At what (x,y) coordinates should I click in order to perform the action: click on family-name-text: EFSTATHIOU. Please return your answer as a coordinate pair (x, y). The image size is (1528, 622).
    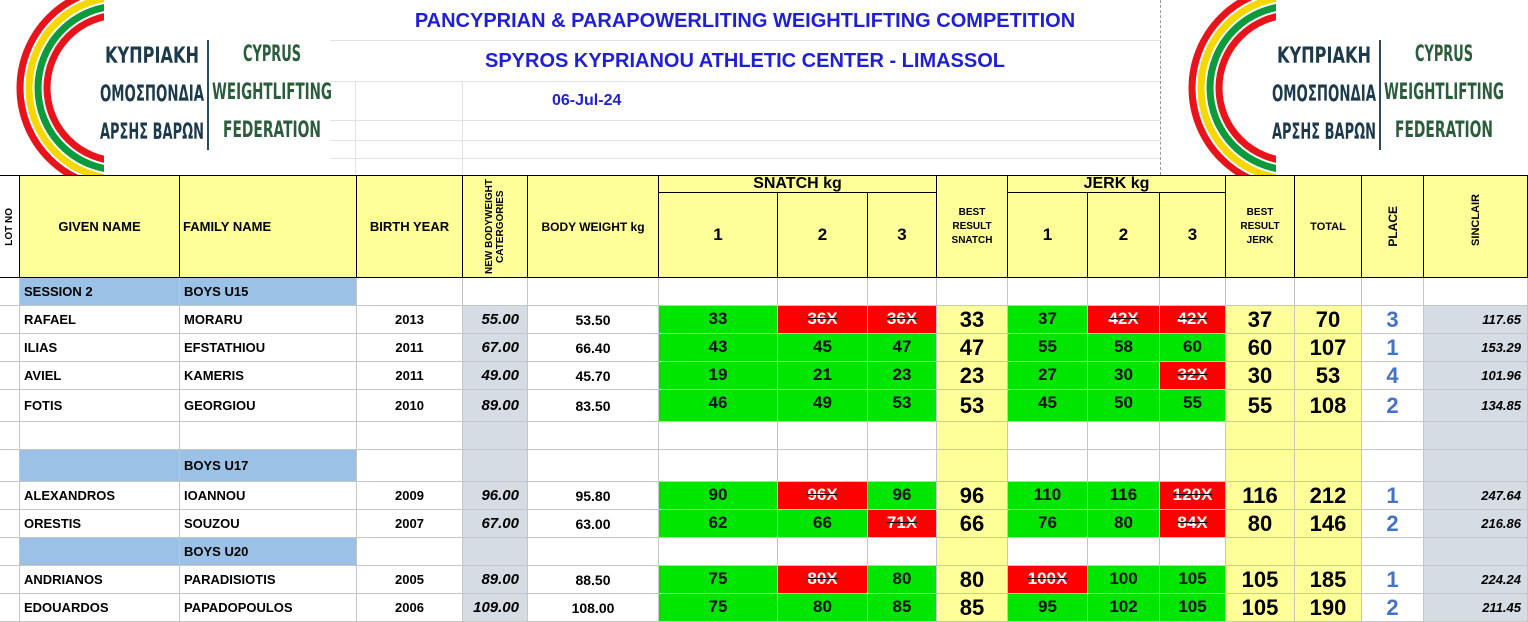
    Looking at the image, I should click on (225, 347).